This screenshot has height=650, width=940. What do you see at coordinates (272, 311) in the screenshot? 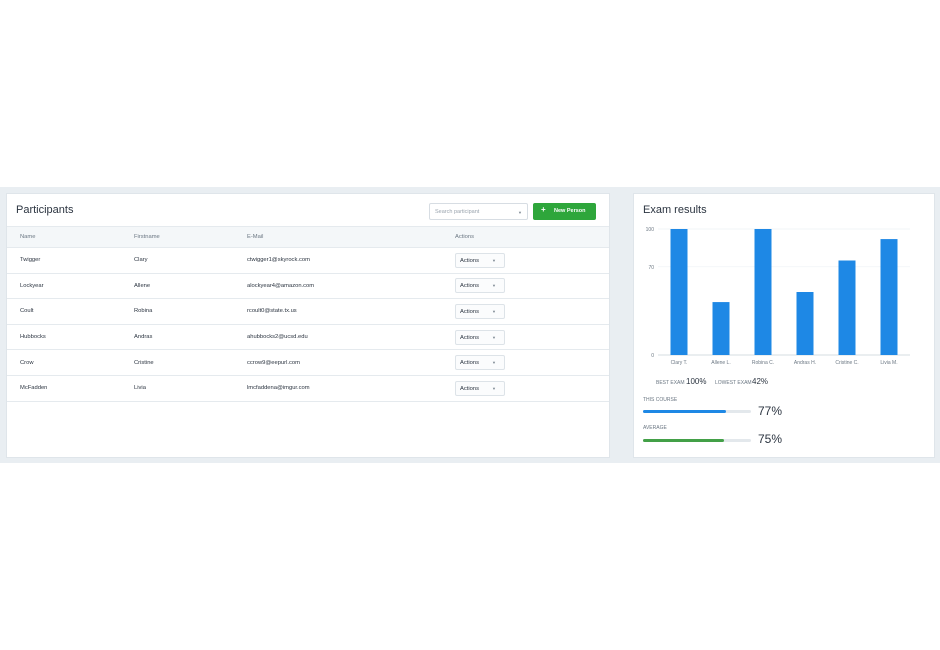
I see `cell-email: rcoult0@state.tx.us` at bounding box center [272, 311].